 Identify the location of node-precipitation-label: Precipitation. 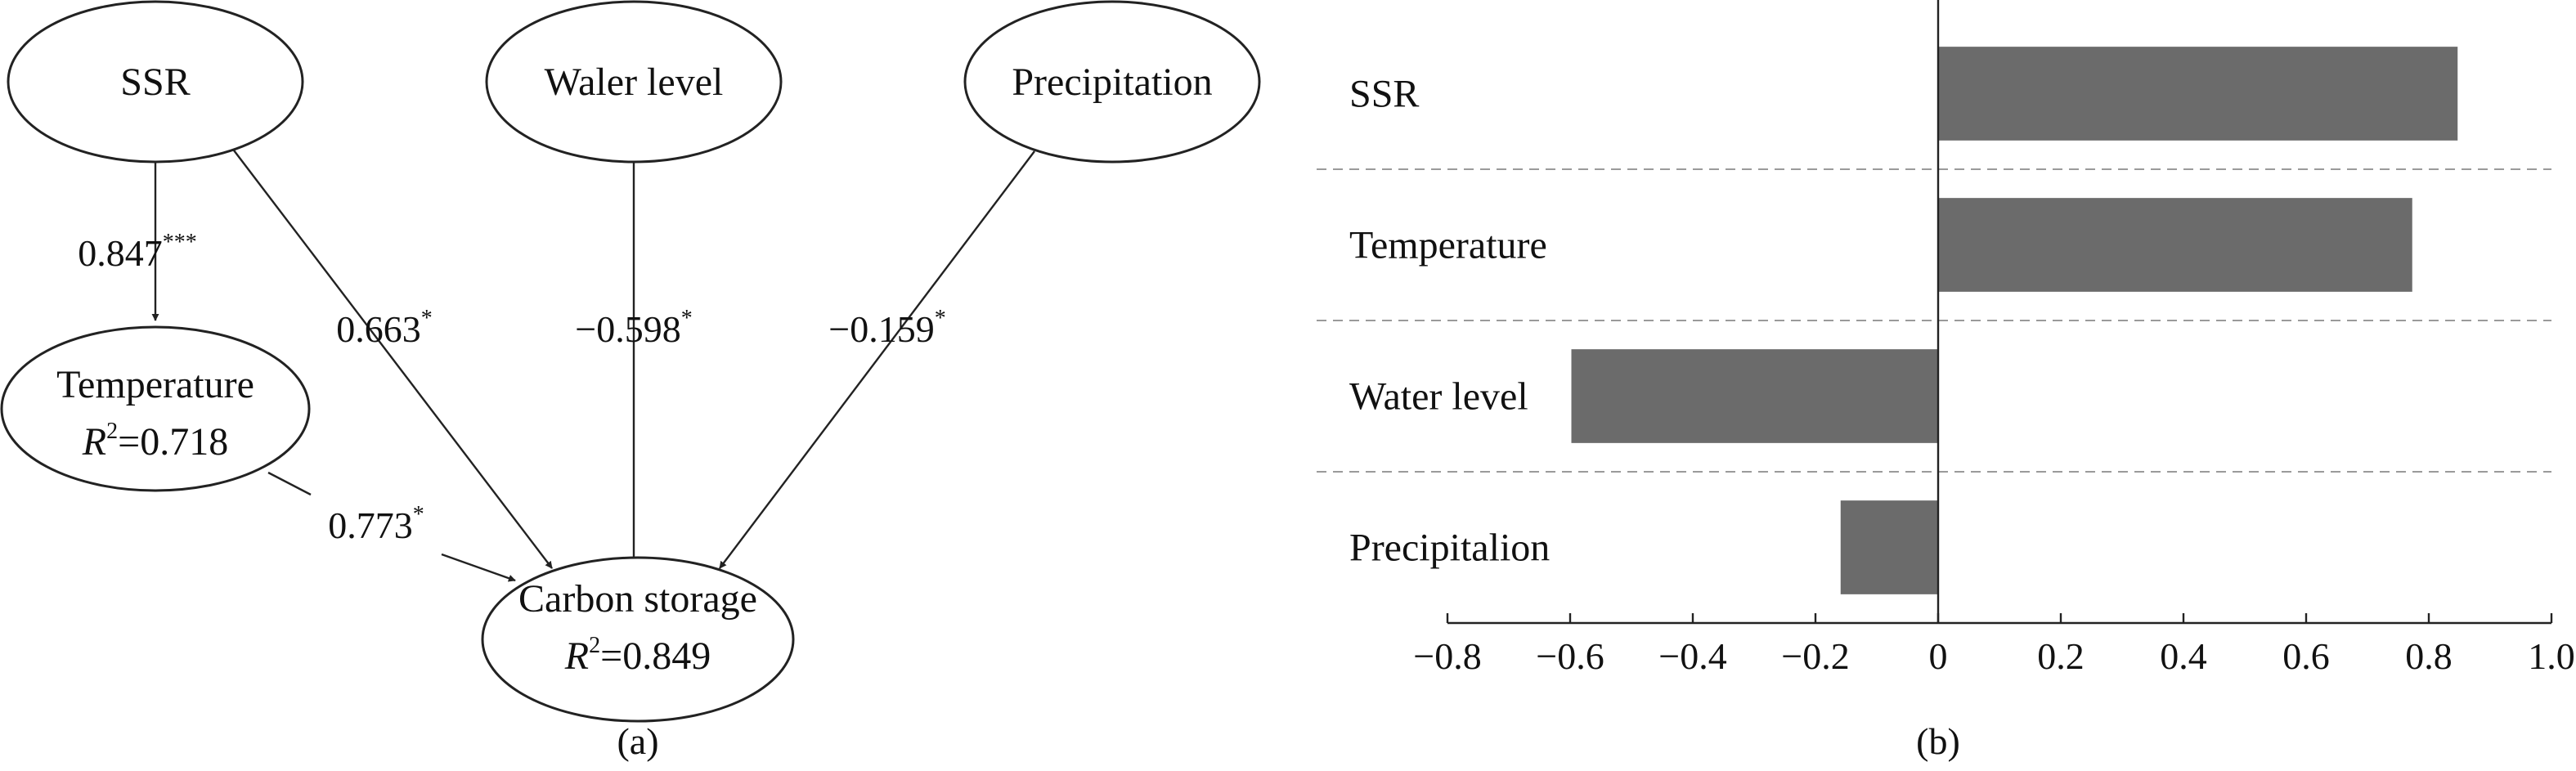
(1112, 83).